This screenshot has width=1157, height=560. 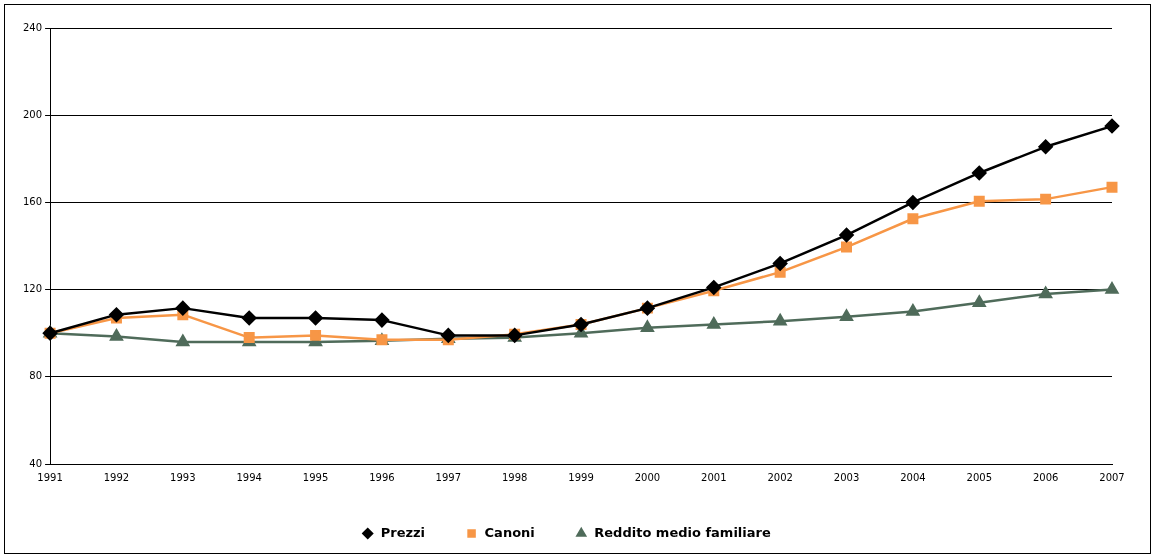 What do you see at coordinates (979, 477) in the screenshot?
I see `x-tick-label: 2005` at bounding box center [979, 477].